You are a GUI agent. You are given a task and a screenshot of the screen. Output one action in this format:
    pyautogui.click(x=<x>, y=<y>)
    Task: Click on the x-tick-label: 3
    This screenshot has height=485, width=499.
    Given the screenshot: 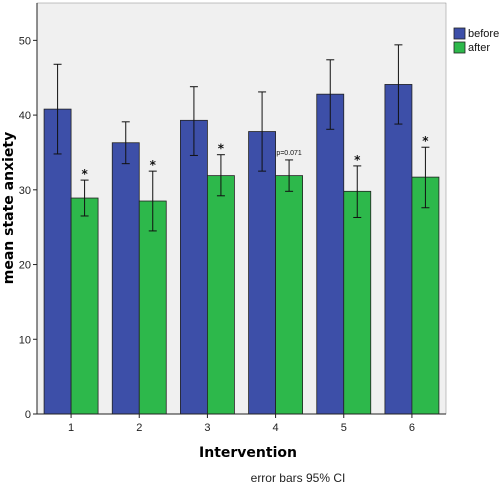 What is the action you would take?
    pyautogui.click(x=207, y=428)
    